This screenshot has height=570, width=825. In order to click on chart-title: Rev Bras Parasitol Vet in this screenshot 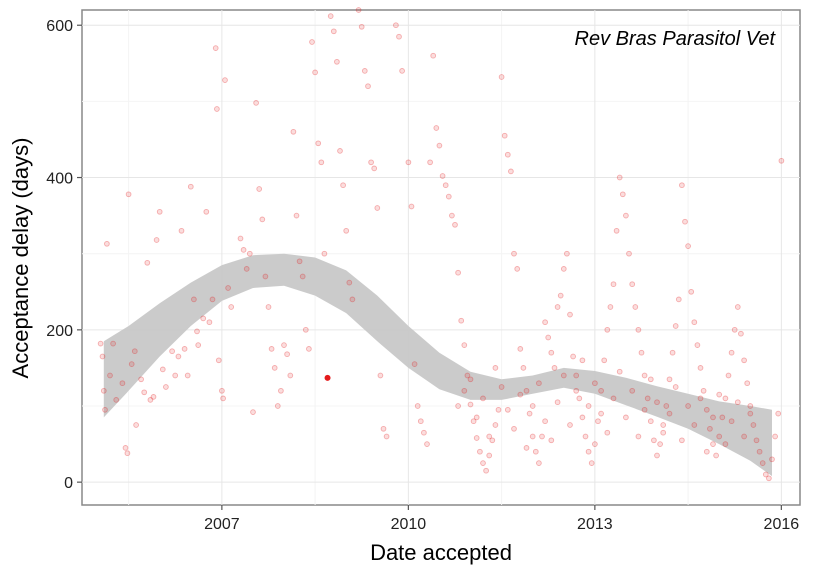, I will do `click(676, 39)`.